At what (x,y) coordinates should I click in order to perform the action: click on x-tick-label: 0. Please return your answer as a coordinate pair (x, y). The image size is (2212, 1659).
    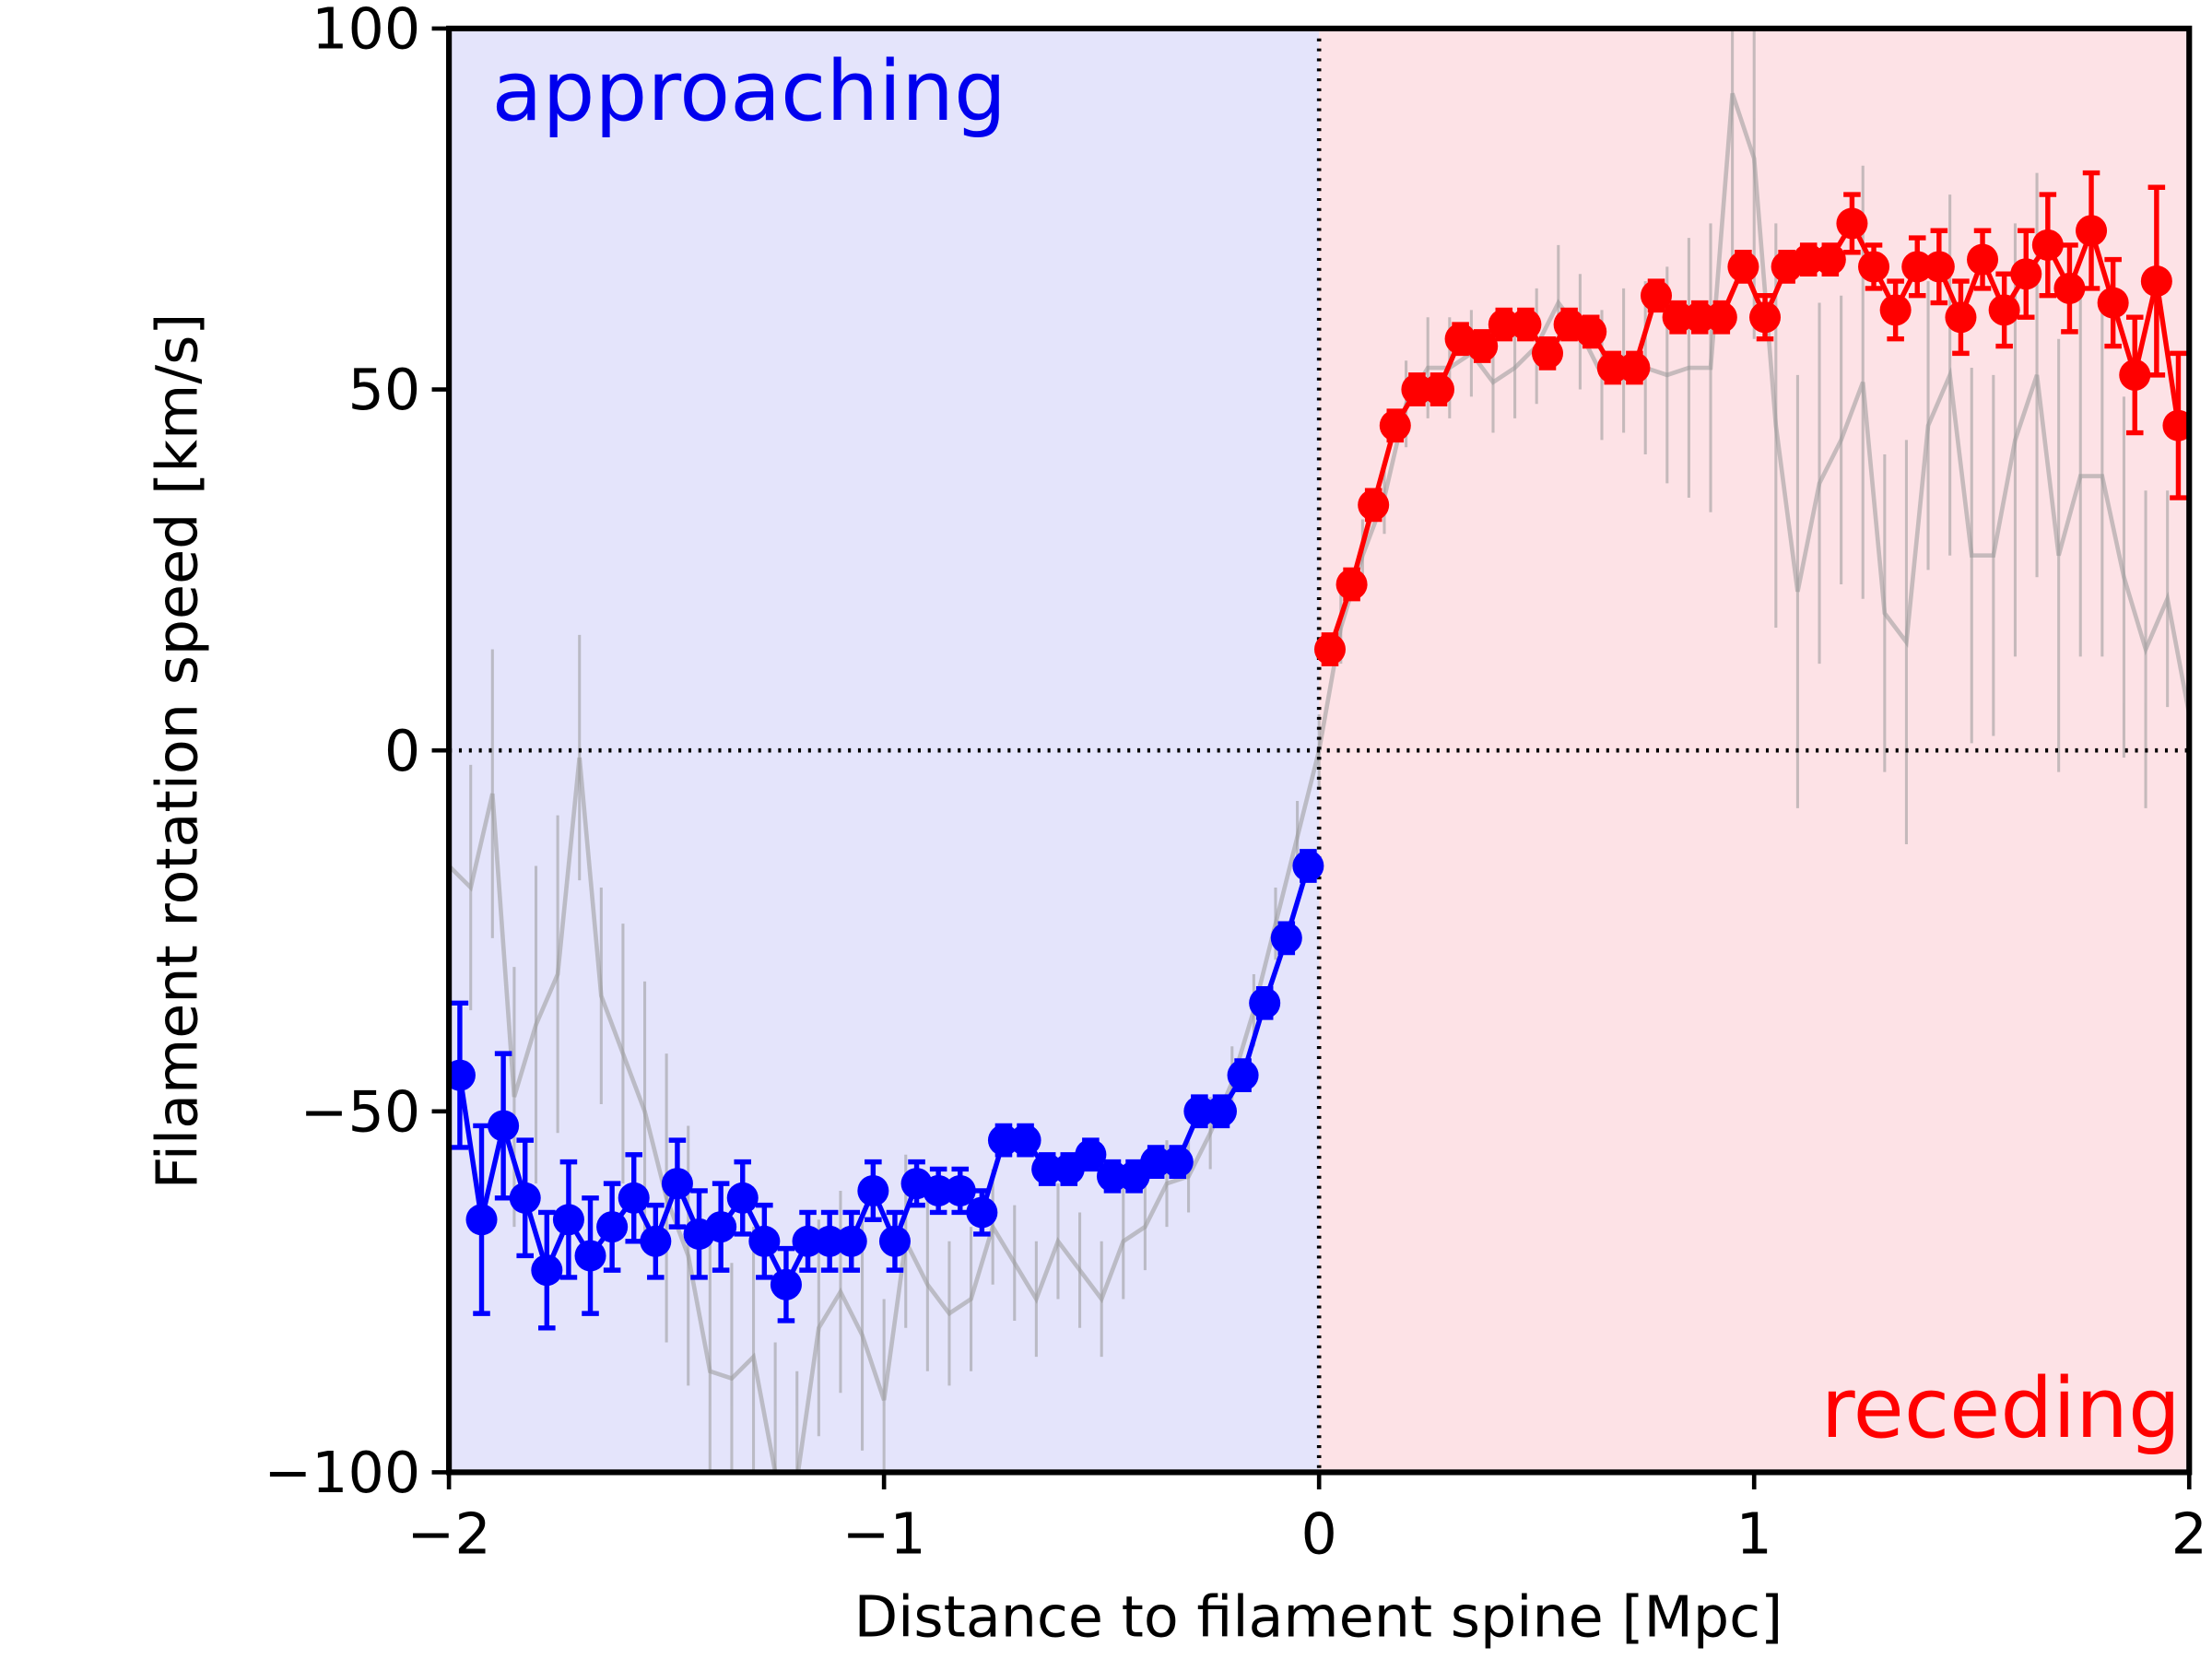
    Looking at the image, I should click on (1319, 1534).